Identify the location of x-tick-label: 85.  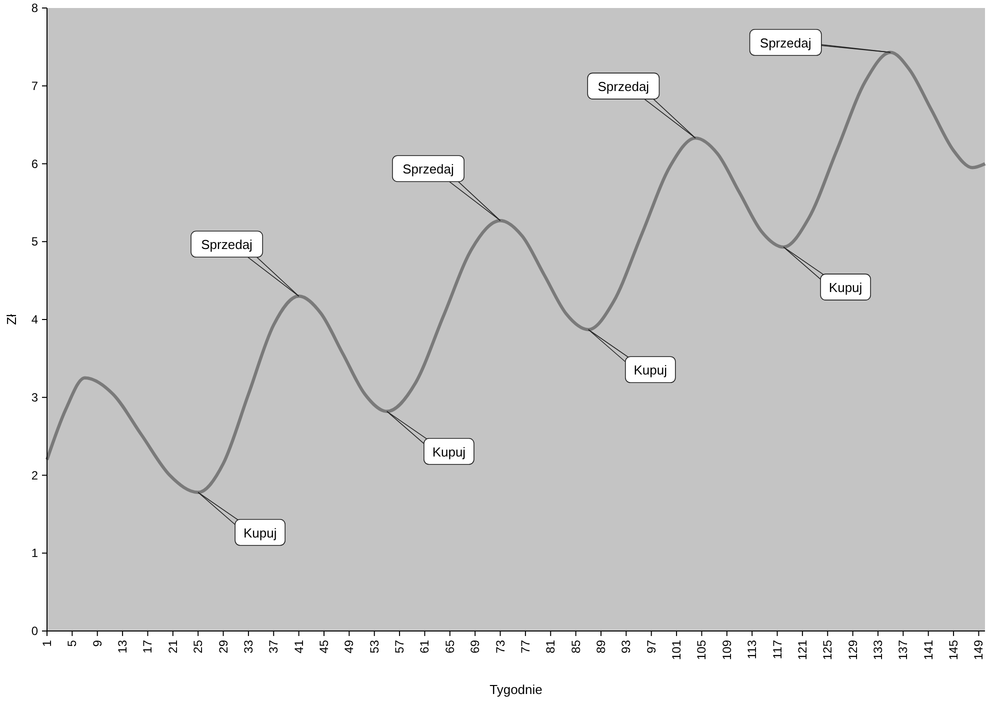
(575, 647).